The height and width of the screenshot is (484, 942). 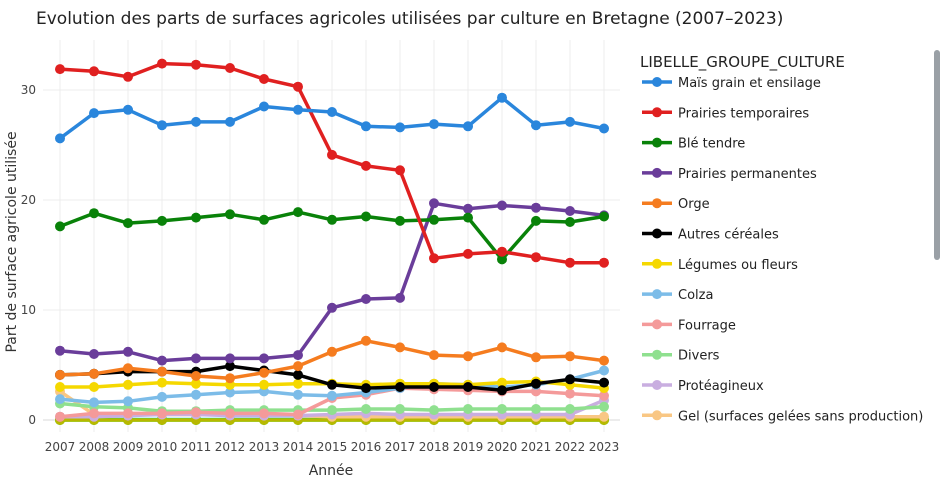 I want to click on y-tick-label: 20, so click(x=28, y=200).